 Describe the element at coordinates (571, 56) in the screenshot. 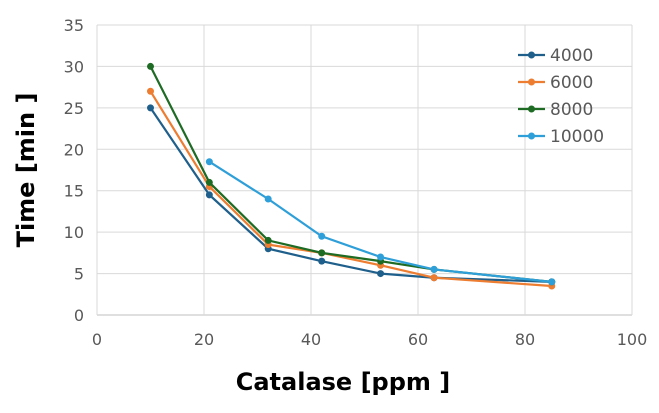

I see `legend-label-4000: 4000` at that location.